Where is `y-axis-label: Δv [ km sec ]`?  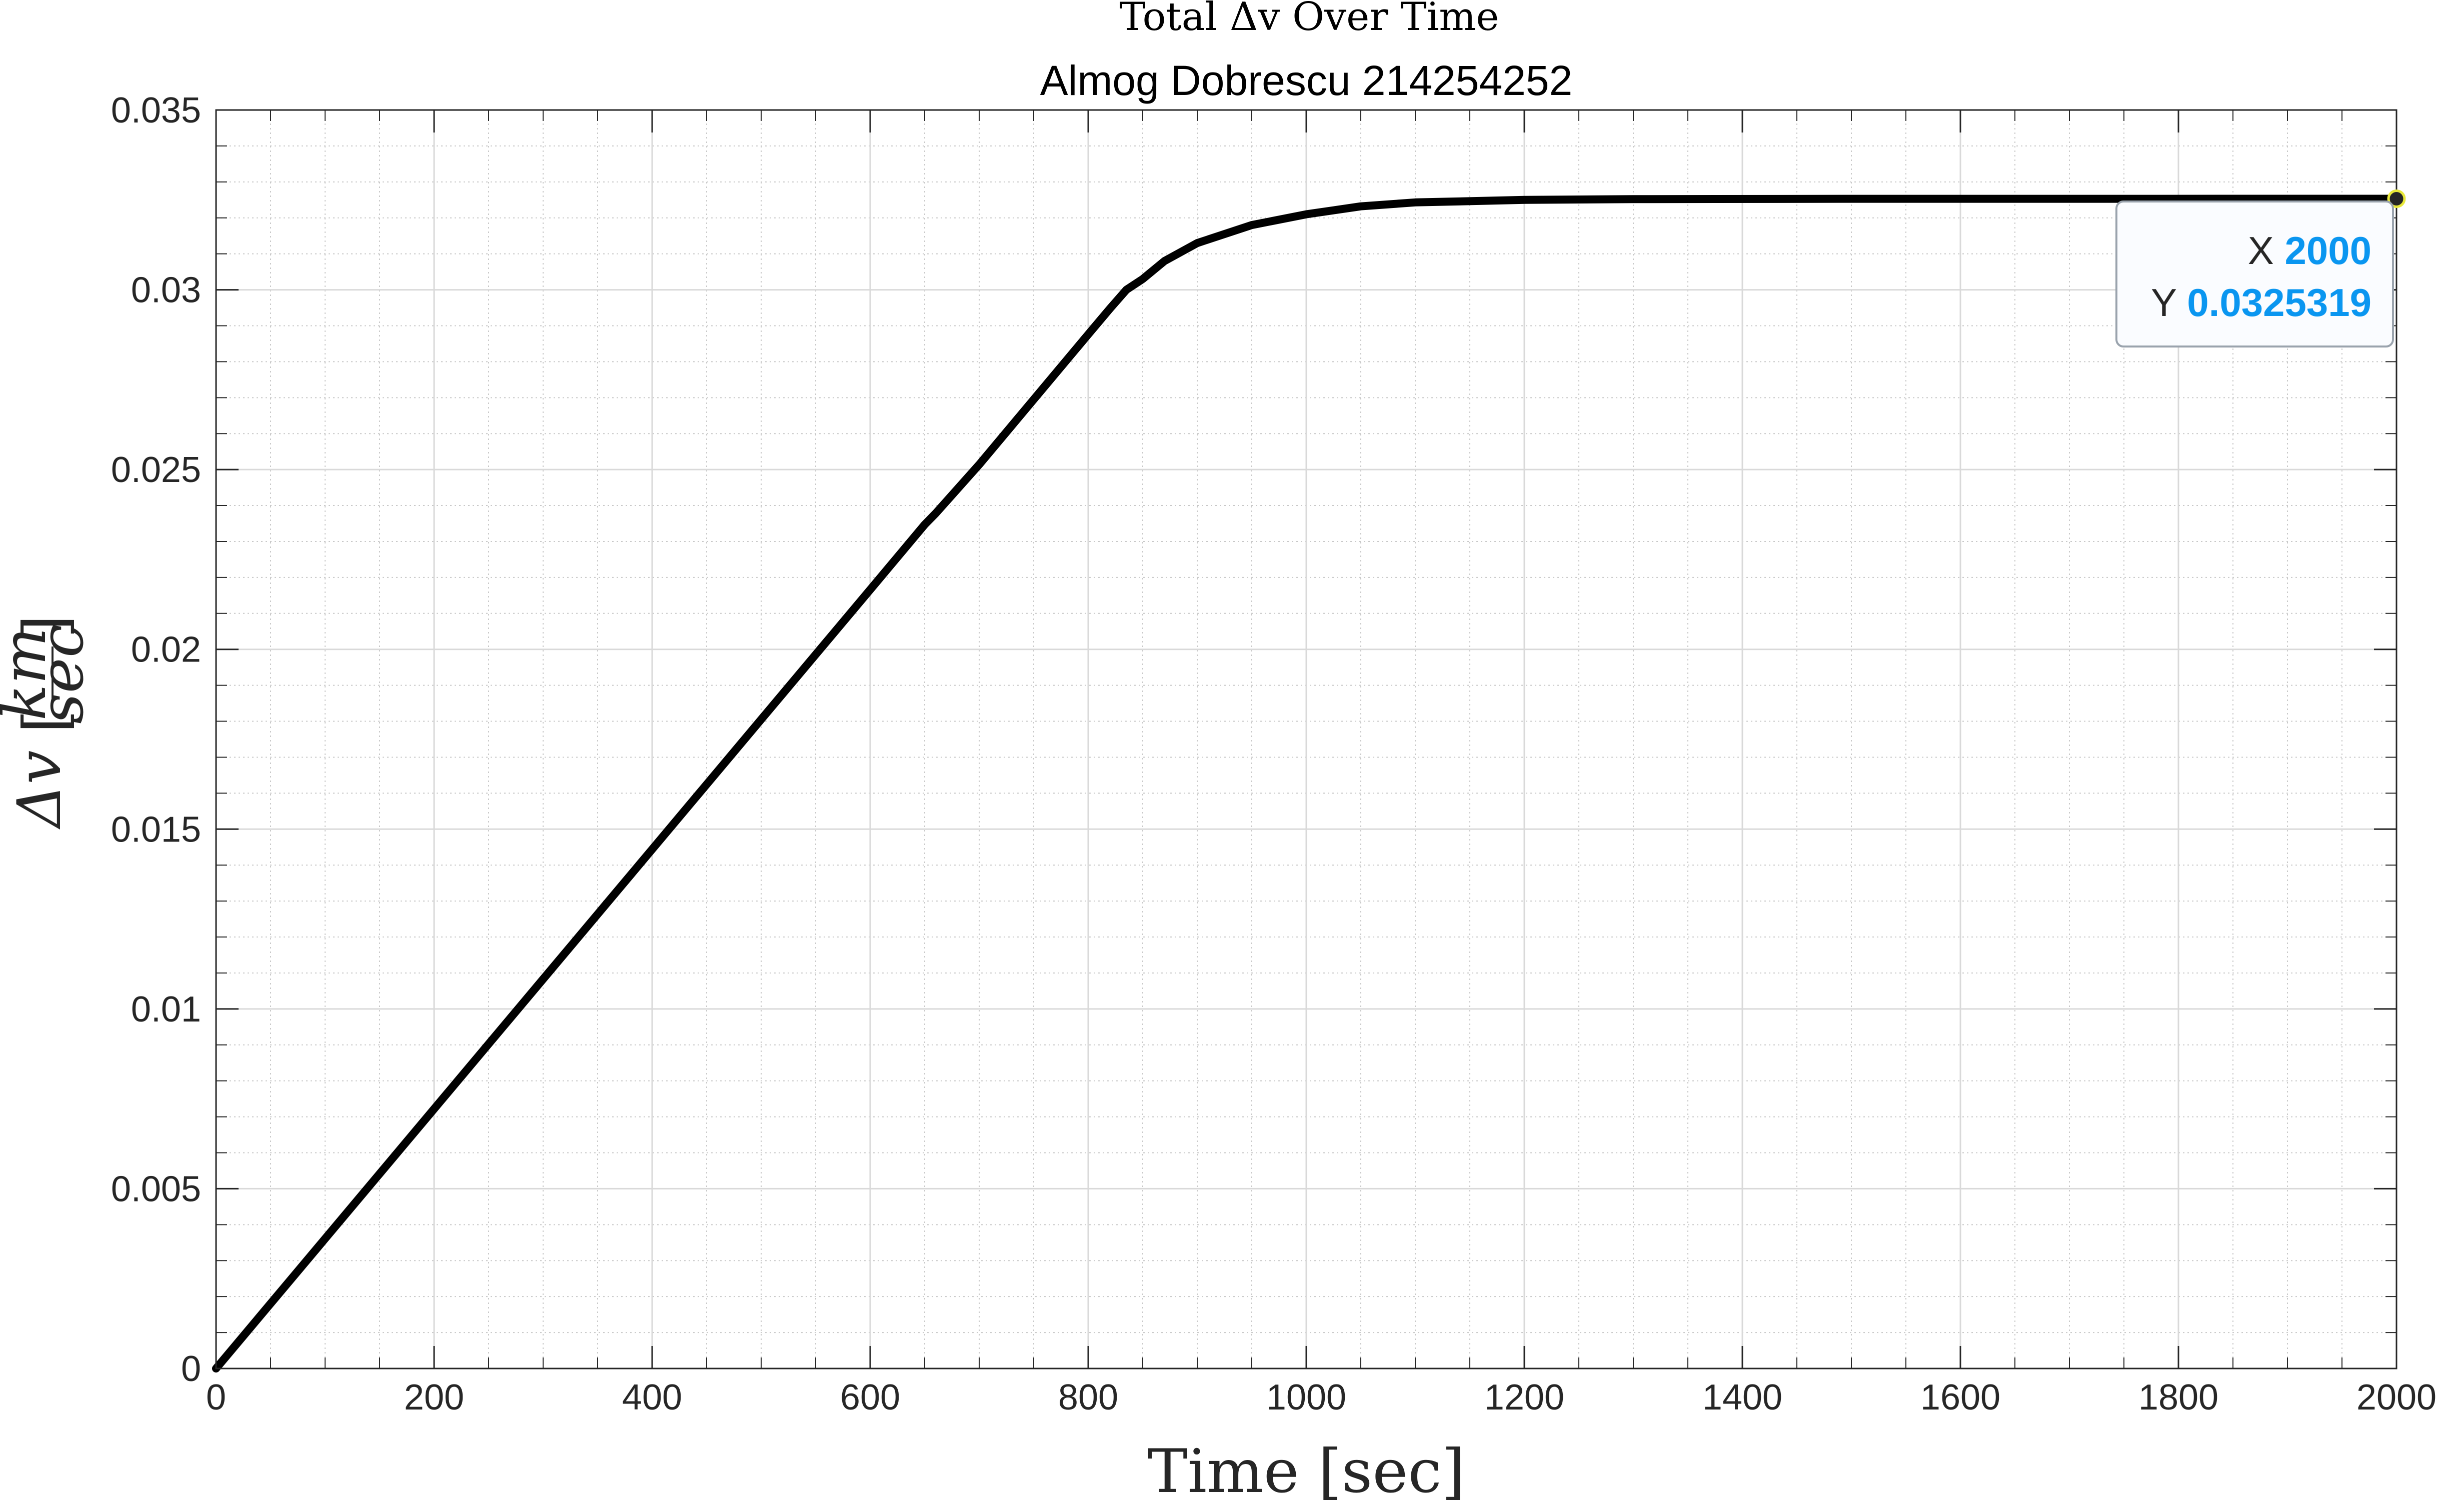
y-axis-label: Δv [ km sec ] is located at coordinates (48, 722).